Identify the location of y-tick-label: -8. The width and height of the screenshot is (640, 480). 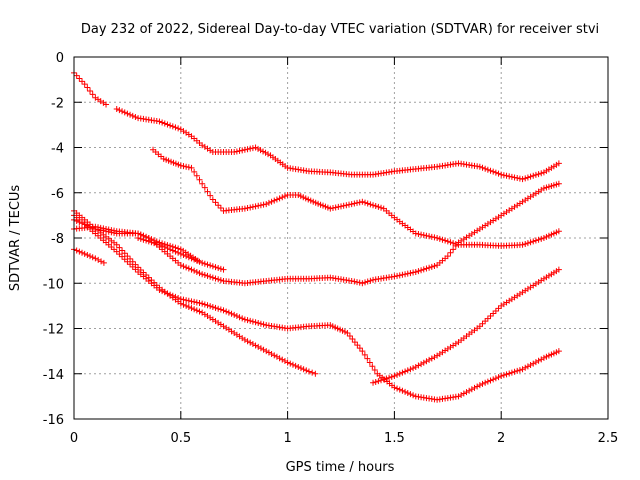
(57, 239).